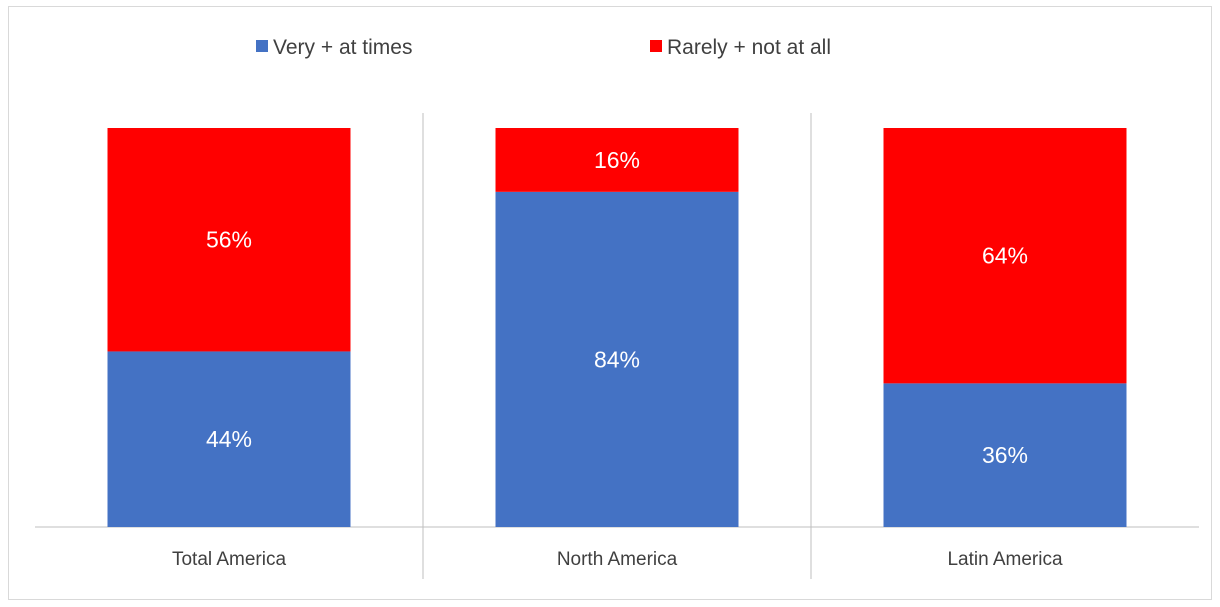 This screenshot has width=1220, height=607. Describe the element at coordinates (1005, 559) in the screenshot. I see `x-tick-label-latin-america: Latin America` at that location.